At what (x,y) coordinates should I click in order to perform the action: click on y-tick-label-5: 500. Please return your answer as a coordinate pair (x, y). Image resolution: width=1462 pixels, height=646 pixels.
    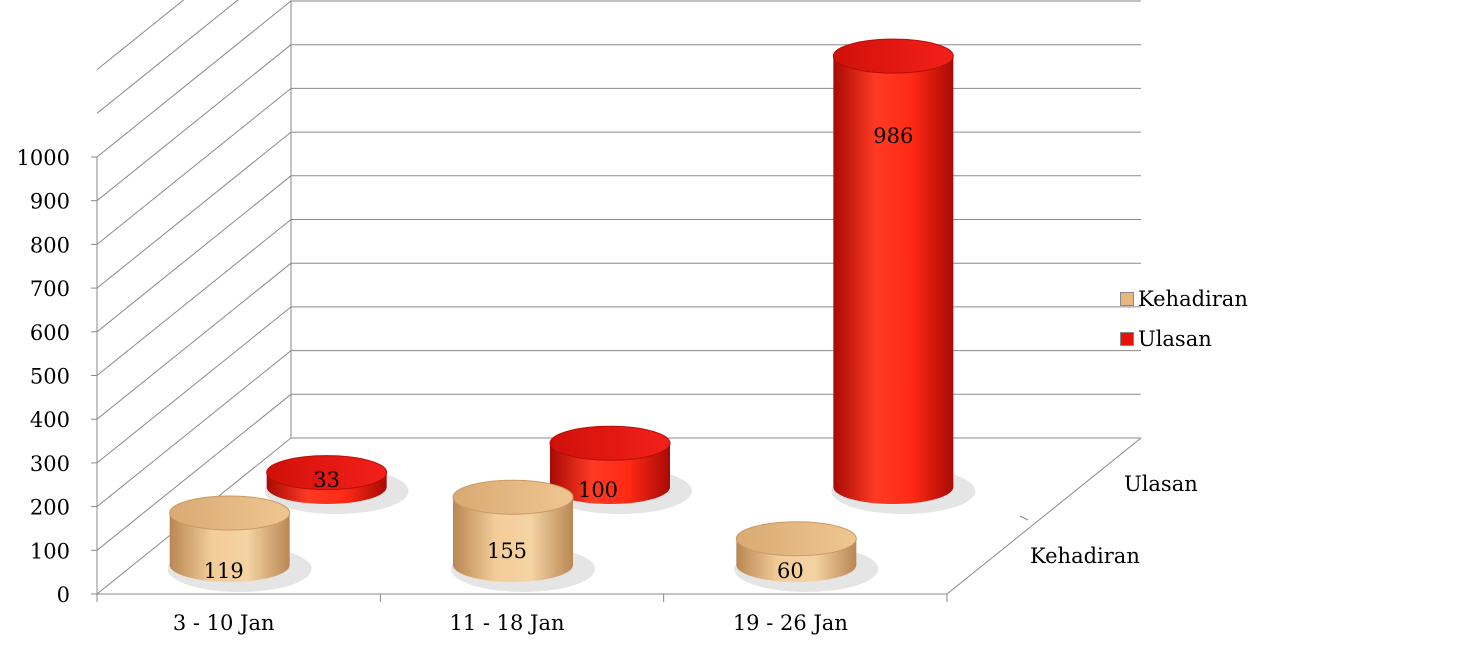
    Looking at the image, I should click on (50, 377).